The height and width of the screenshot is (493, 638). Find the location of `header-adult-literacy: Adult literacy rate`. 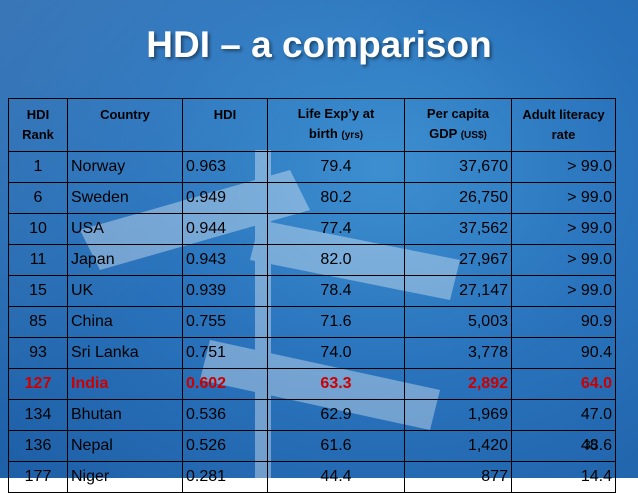

header-adult-literacy: Adult literacy rate is located at coordinates (563, 125).